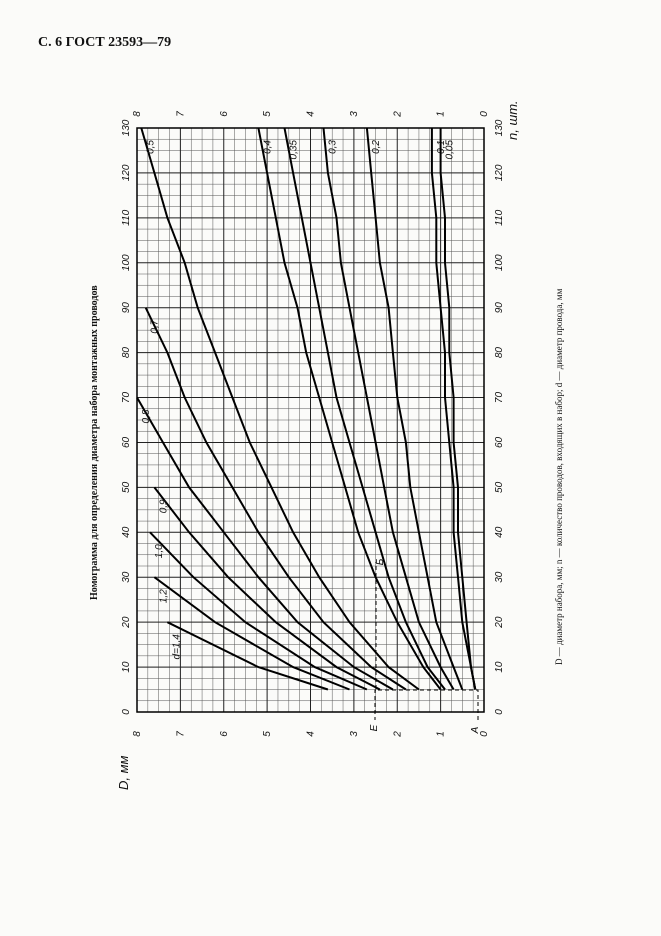  Describe the element at coordinates (137, 114) in the screenshot. I see `y-tick-label-top: 8` at that location.